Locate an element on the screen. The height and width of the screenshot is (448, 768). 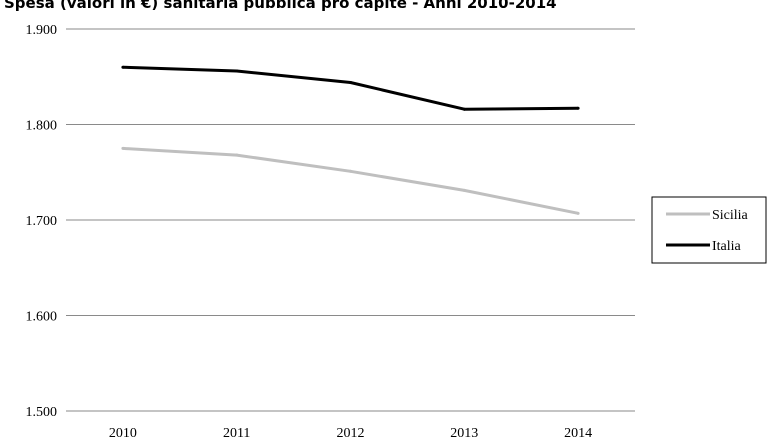
y-tick-label: 1.700 is located at coordinates (42, 221).